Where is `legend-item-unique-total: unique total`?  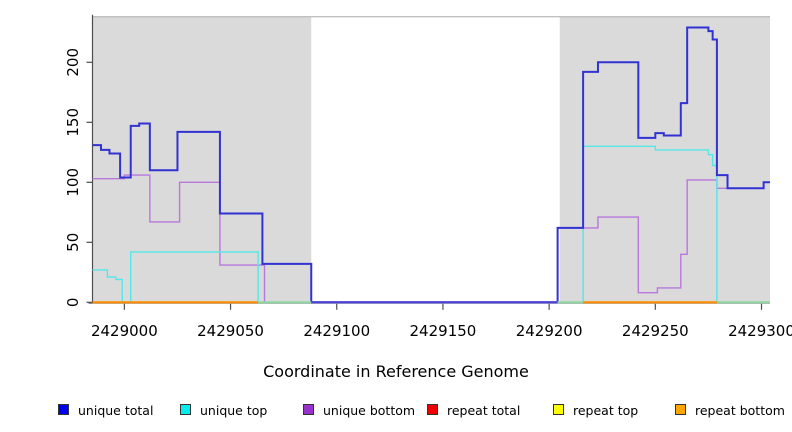 legend-item-unique-total: unique total is located at coordinates (106, 409).